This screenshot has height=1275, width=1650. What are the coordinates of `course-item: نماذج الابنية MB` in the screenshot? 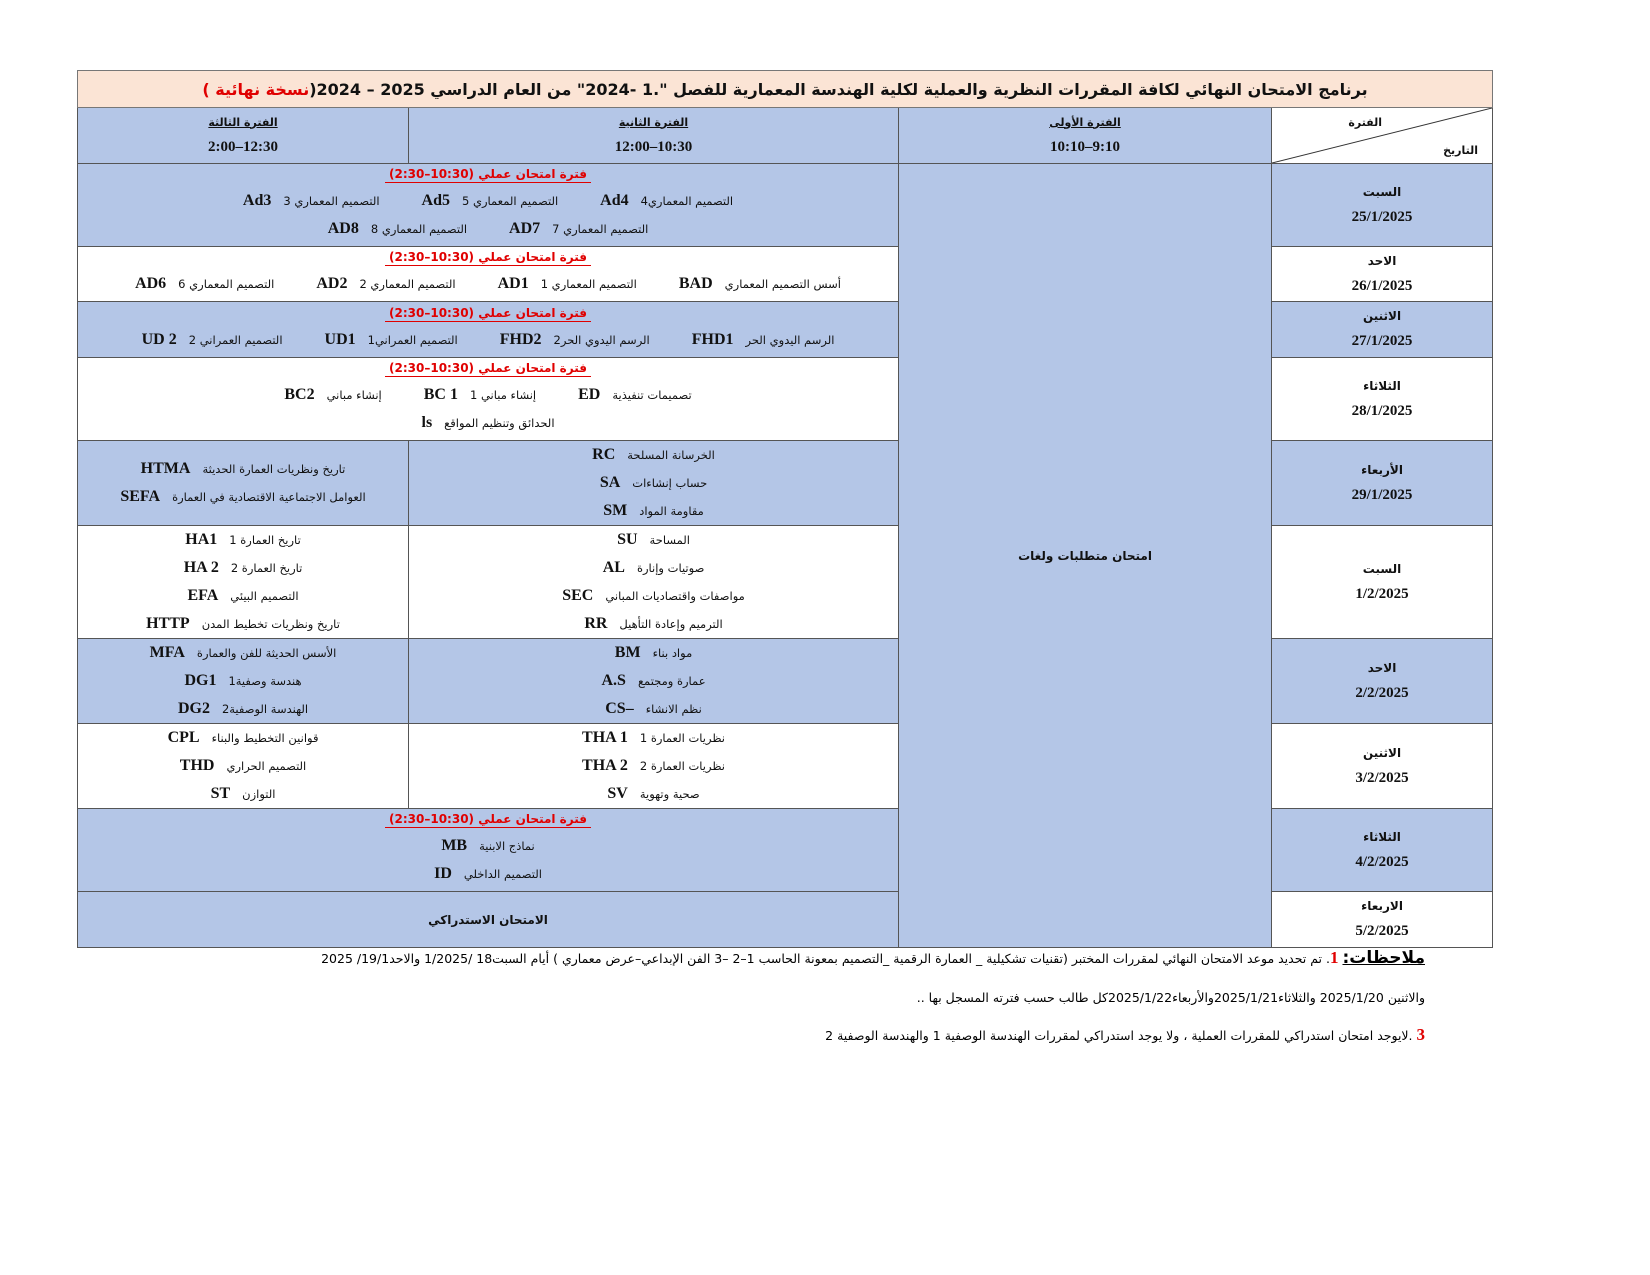 It's located at (487, 846).